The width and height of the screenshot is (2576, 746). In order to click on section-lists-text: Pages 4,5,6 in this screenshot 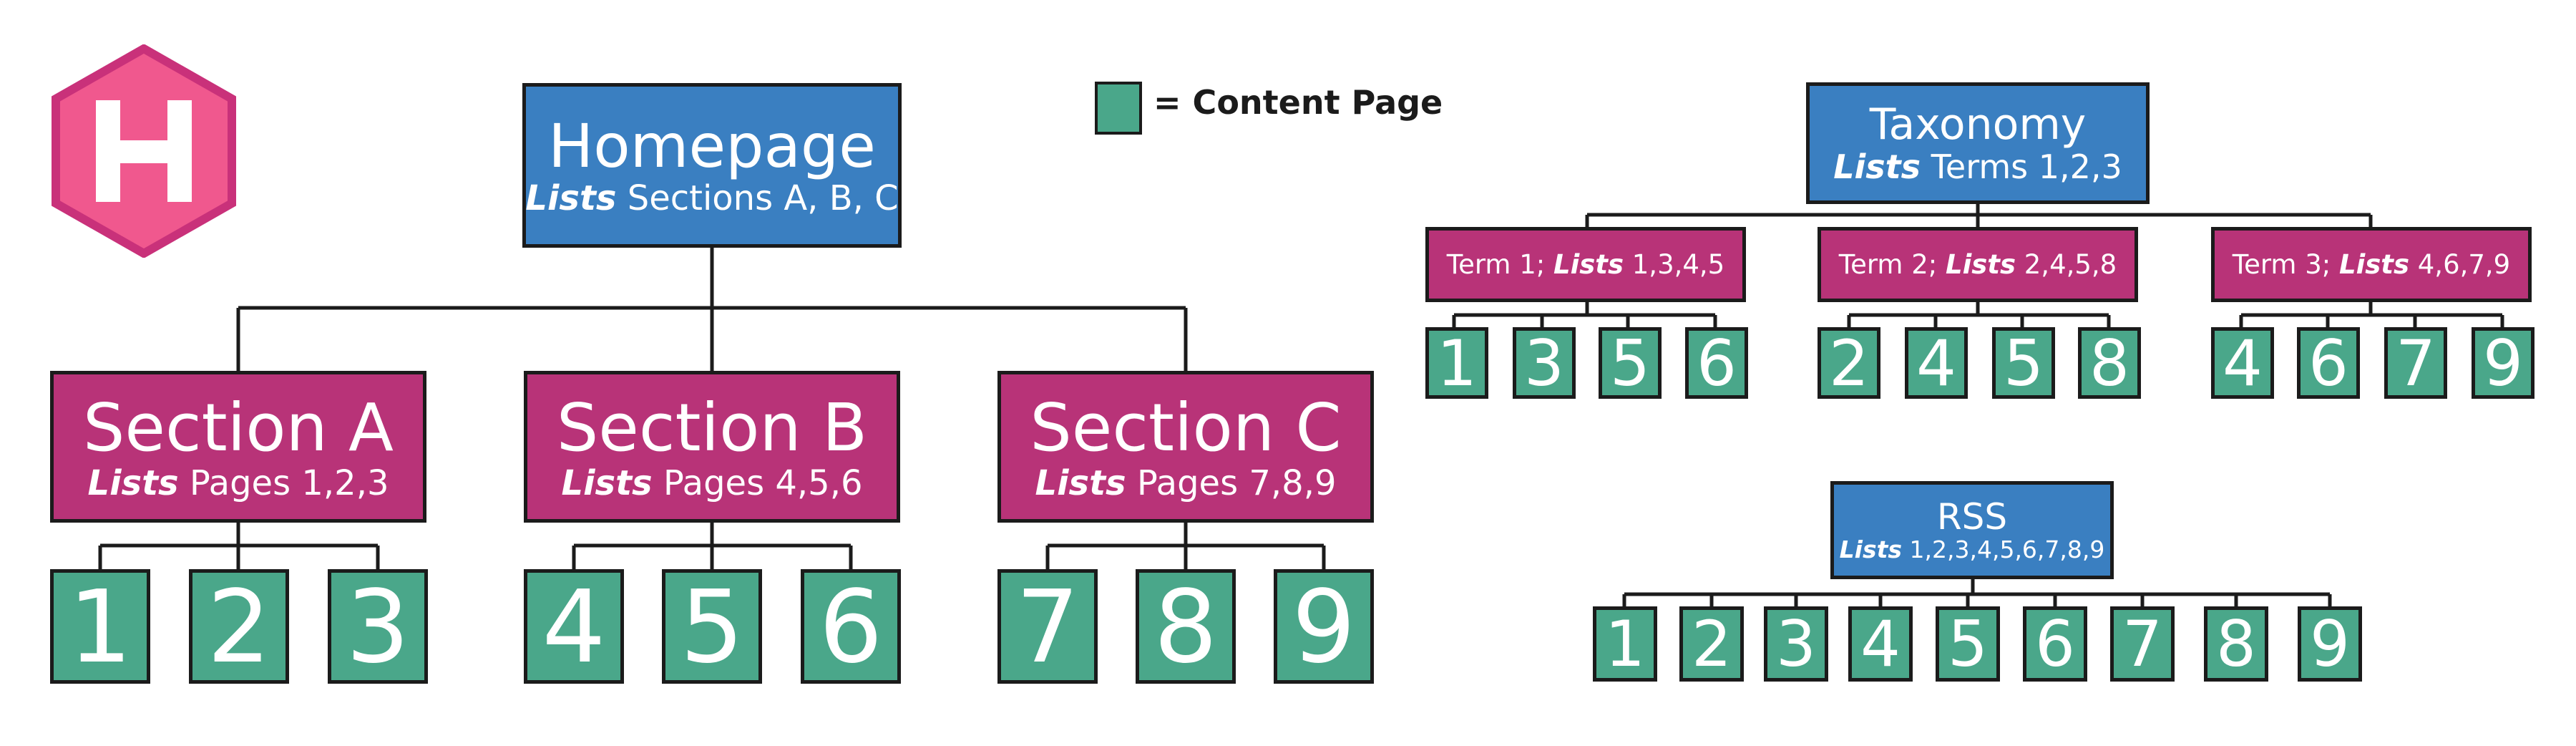, I will do `click(757, 482)`.